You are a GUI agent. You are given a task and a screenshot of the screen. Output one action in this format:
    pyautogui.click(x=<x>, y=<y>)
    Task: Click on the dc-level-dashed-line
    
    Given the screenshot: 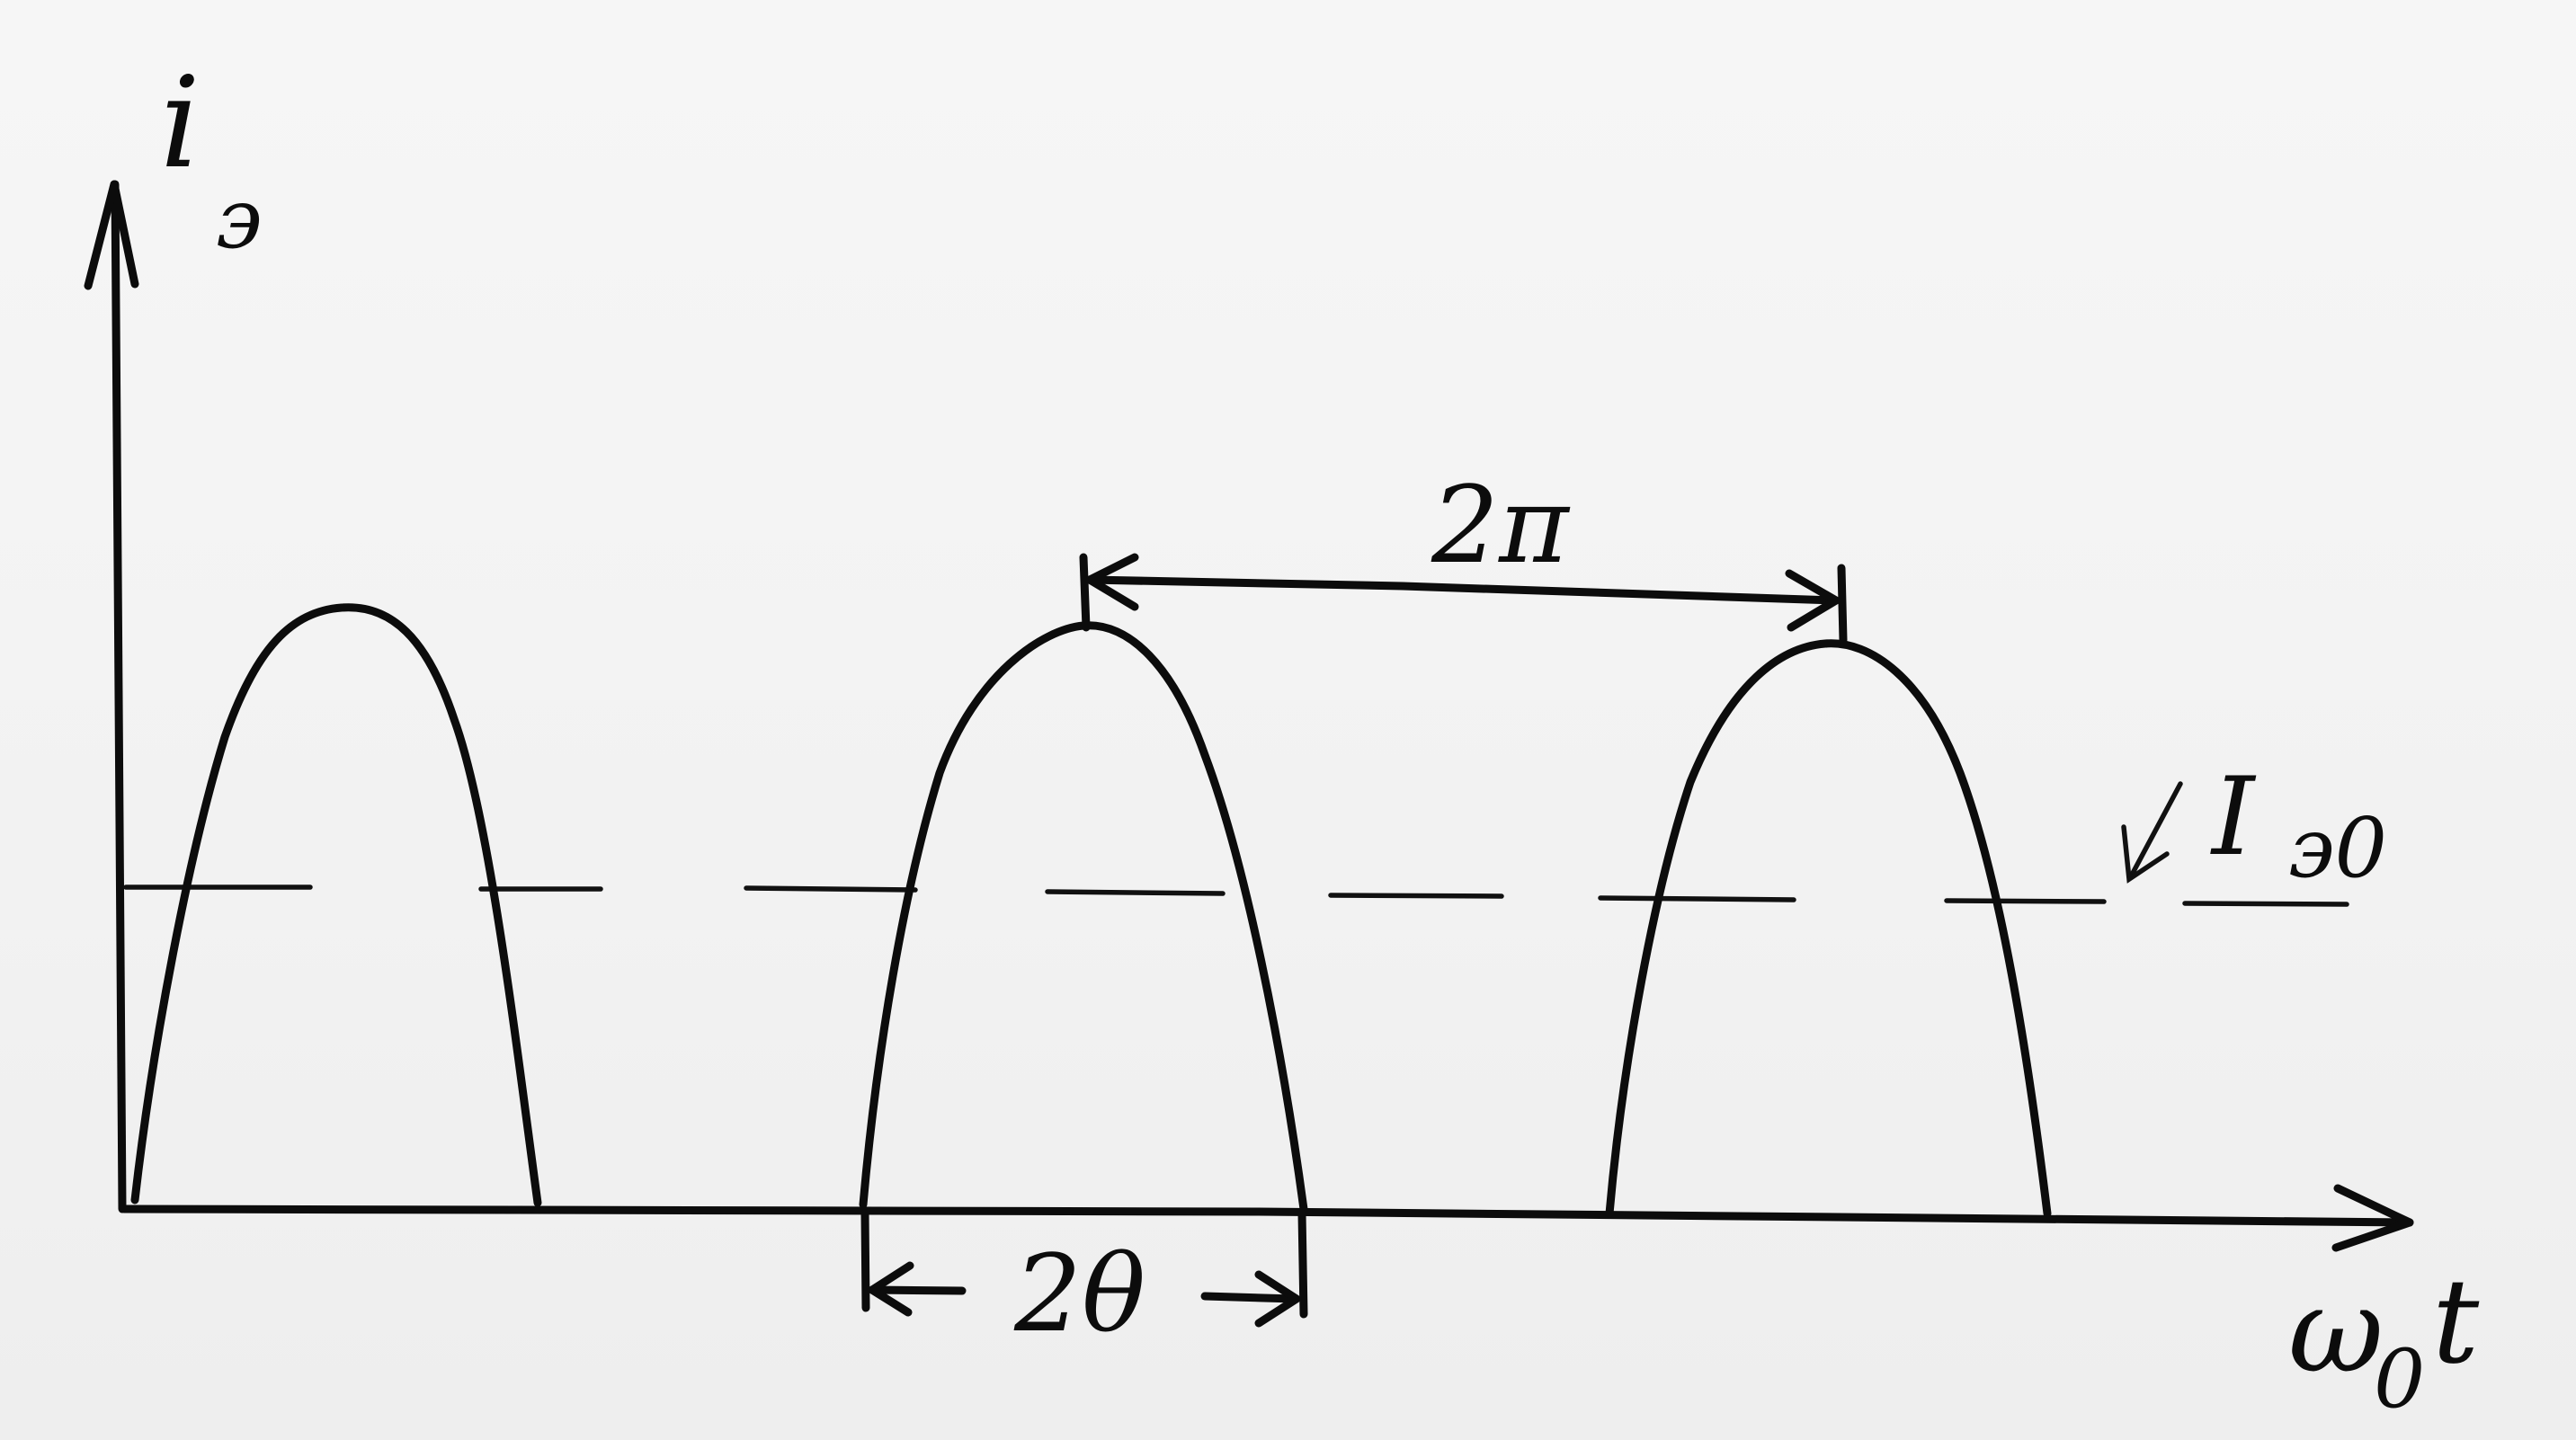 What is the action you would take?
    pyautogui.click(x=1236, y=896)
    